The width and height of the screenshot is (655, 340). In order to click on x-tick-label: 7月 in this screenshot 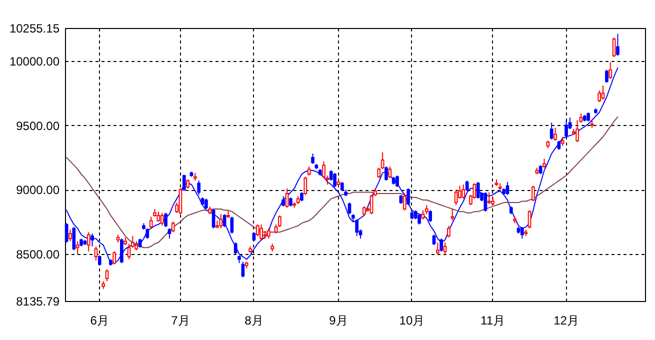, I will do `click(180, 321)`.